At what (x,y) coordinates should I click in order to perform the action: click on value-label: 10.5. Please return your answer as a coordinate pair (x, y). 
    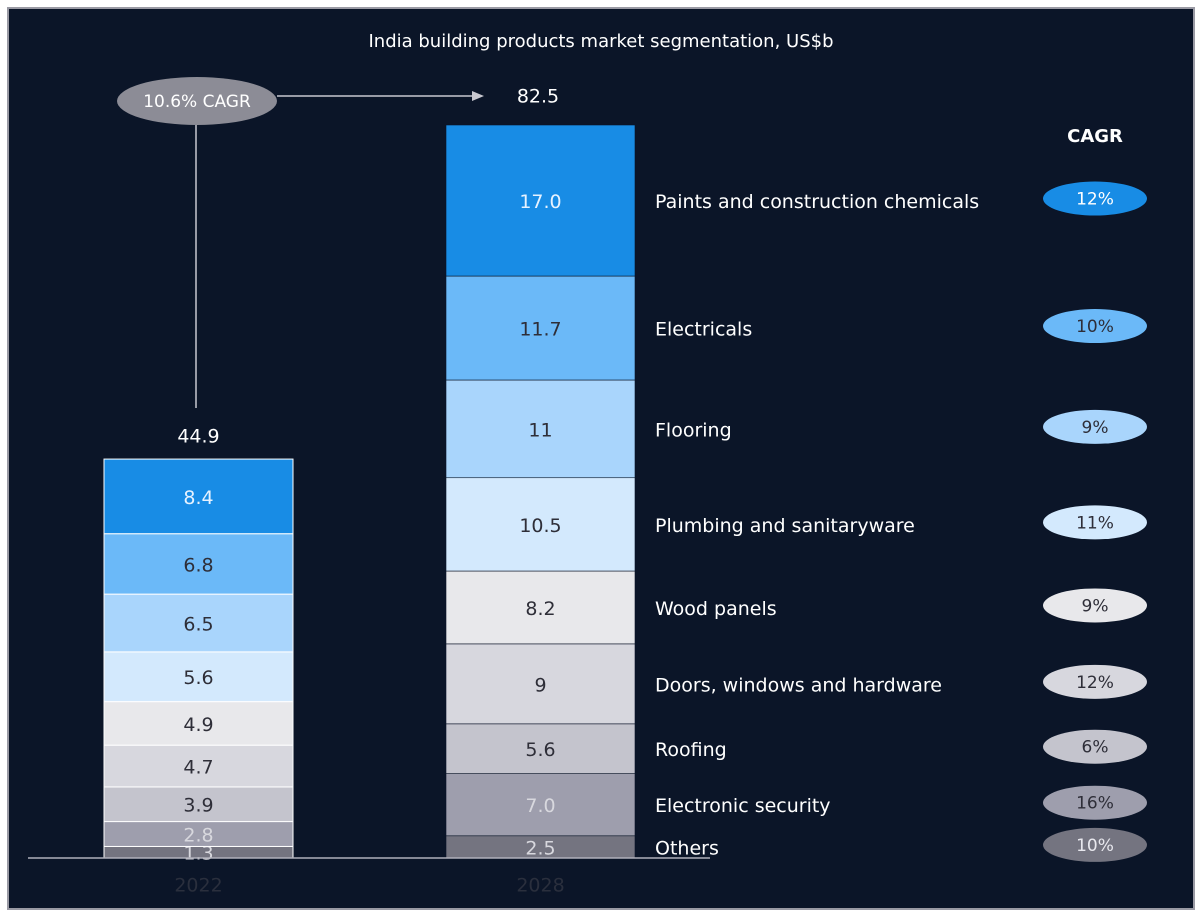
    Looking at the image, I should click on (540, 526).